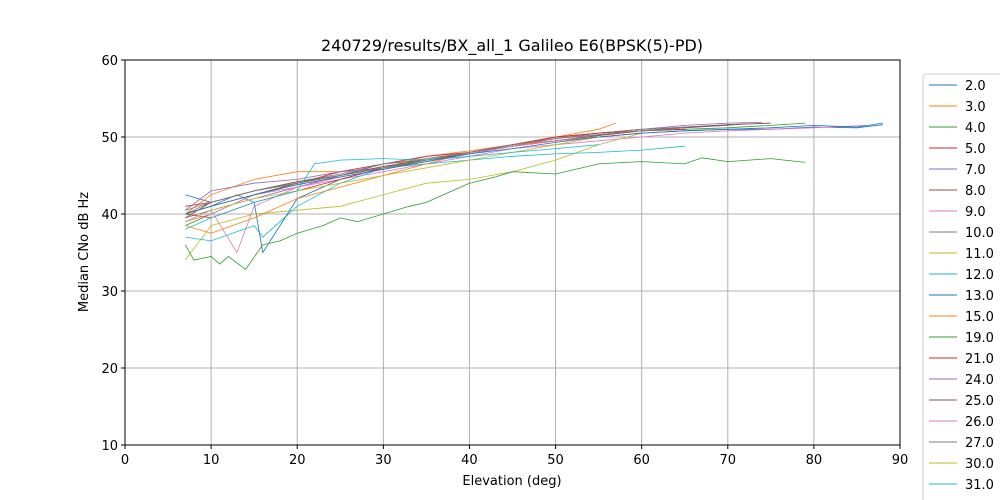  Describe the element at coordinates (975, 128) in the screenshot. I see `legend-label: 4.0` at that location.